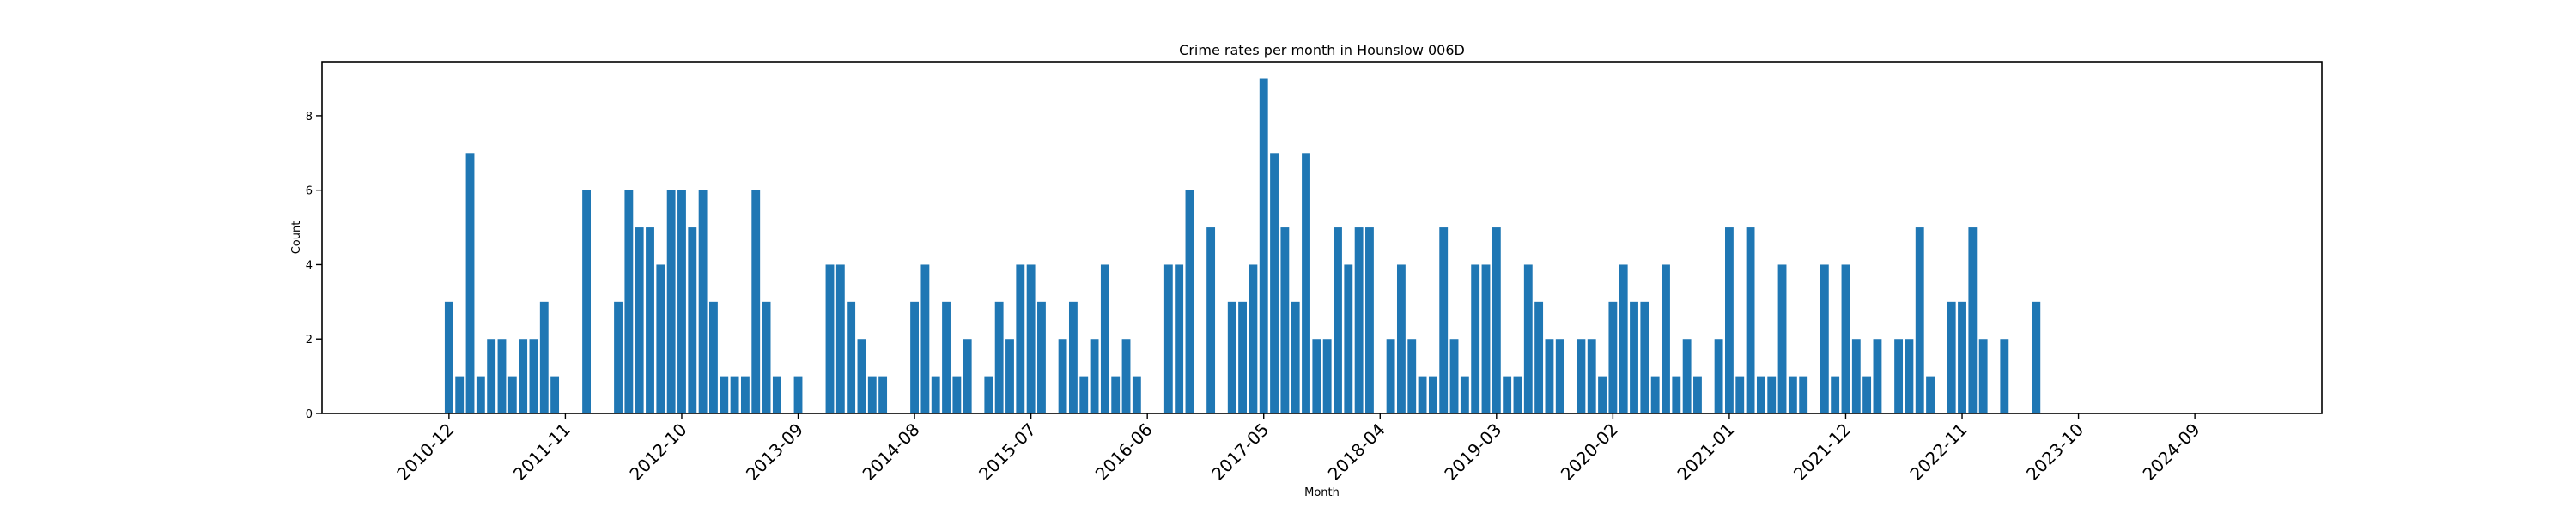  What do you see at coordinates (310, 191) in the screenshot?
I see `y-tick-label: 6` at bounding box center [310, 191].